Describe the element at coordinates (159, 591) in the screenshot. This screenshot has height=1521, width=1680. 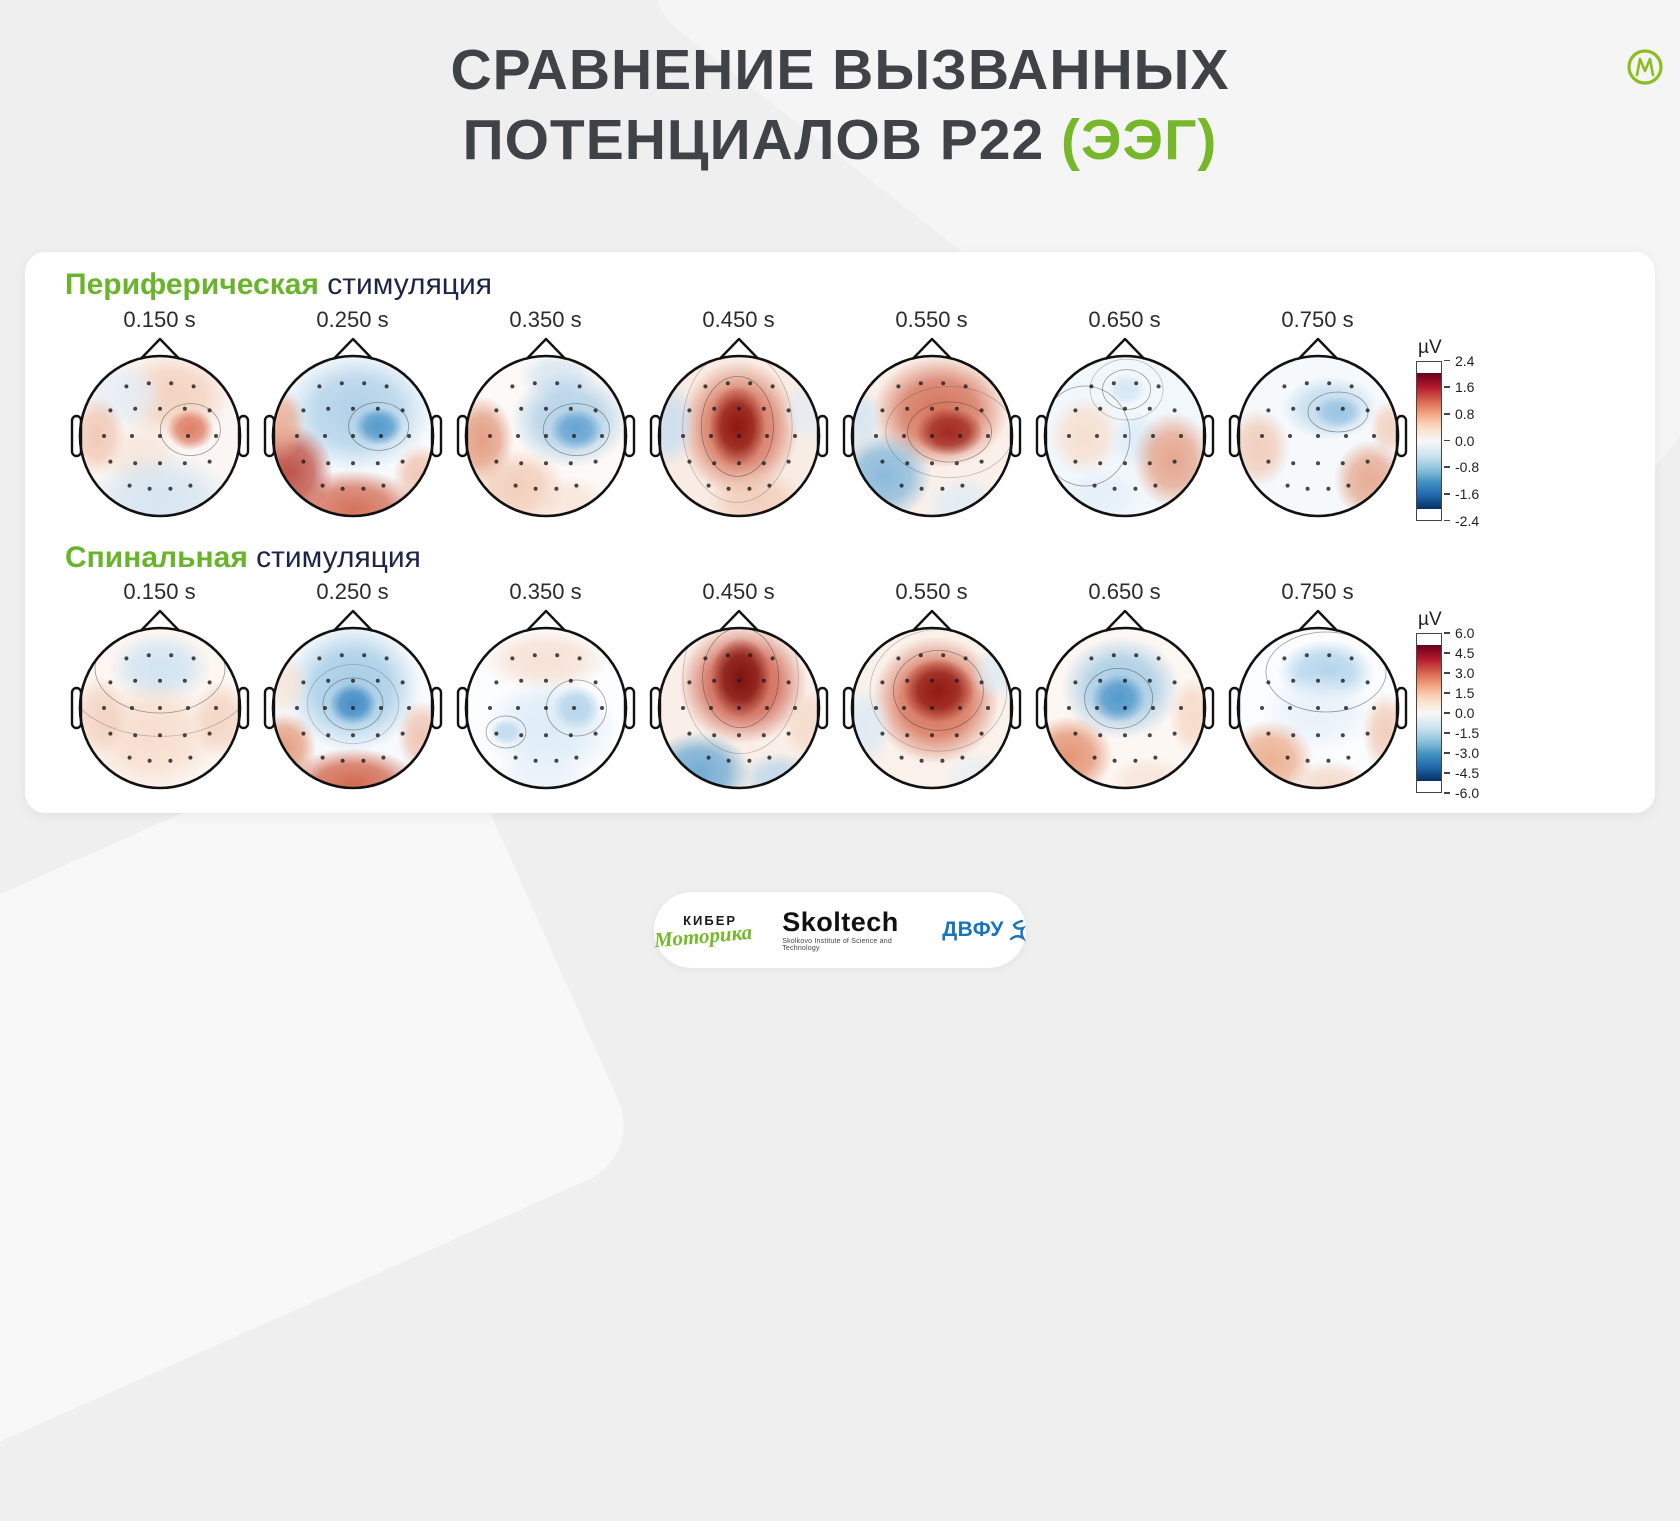
I see `time-label: 0.150 s` at that location.